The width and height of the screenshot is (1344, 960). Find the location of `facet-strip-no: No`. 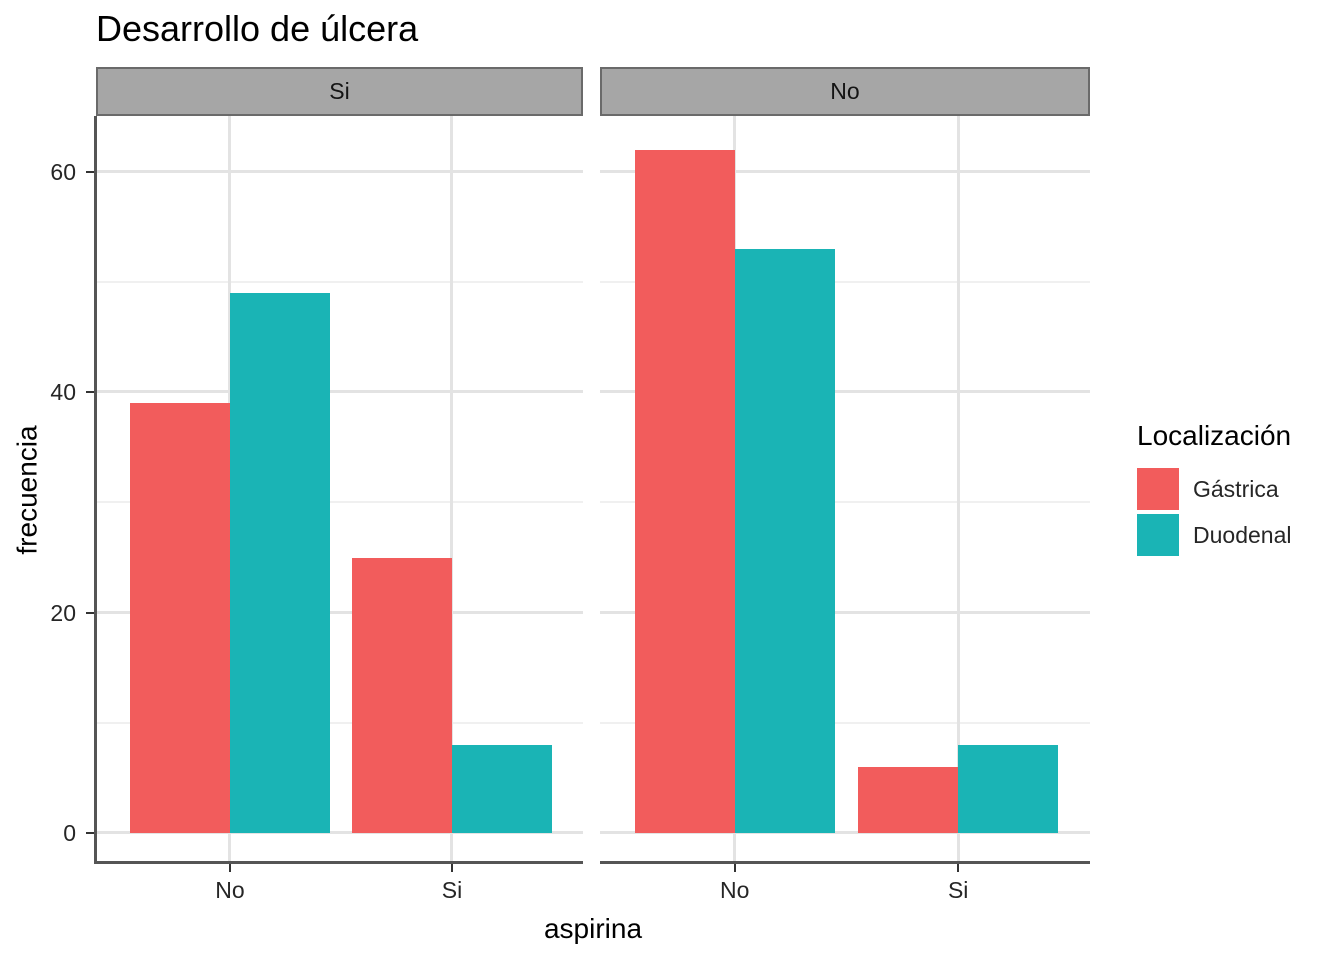

facet-strip-no: No is located at coordinates (845, 91).